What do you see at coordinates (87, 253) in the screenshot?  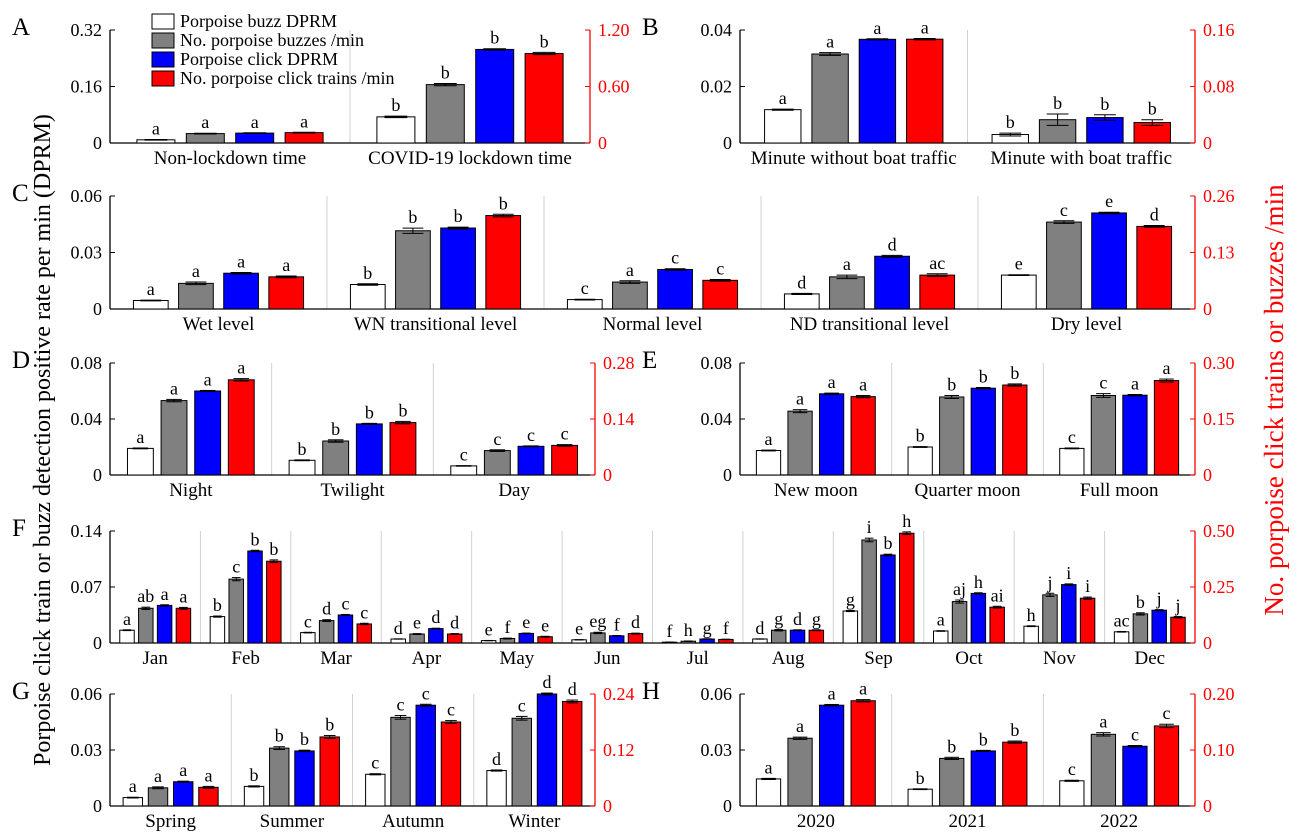 I see `y-tick-label-left: 0.03` at bounding box center [87, 253].